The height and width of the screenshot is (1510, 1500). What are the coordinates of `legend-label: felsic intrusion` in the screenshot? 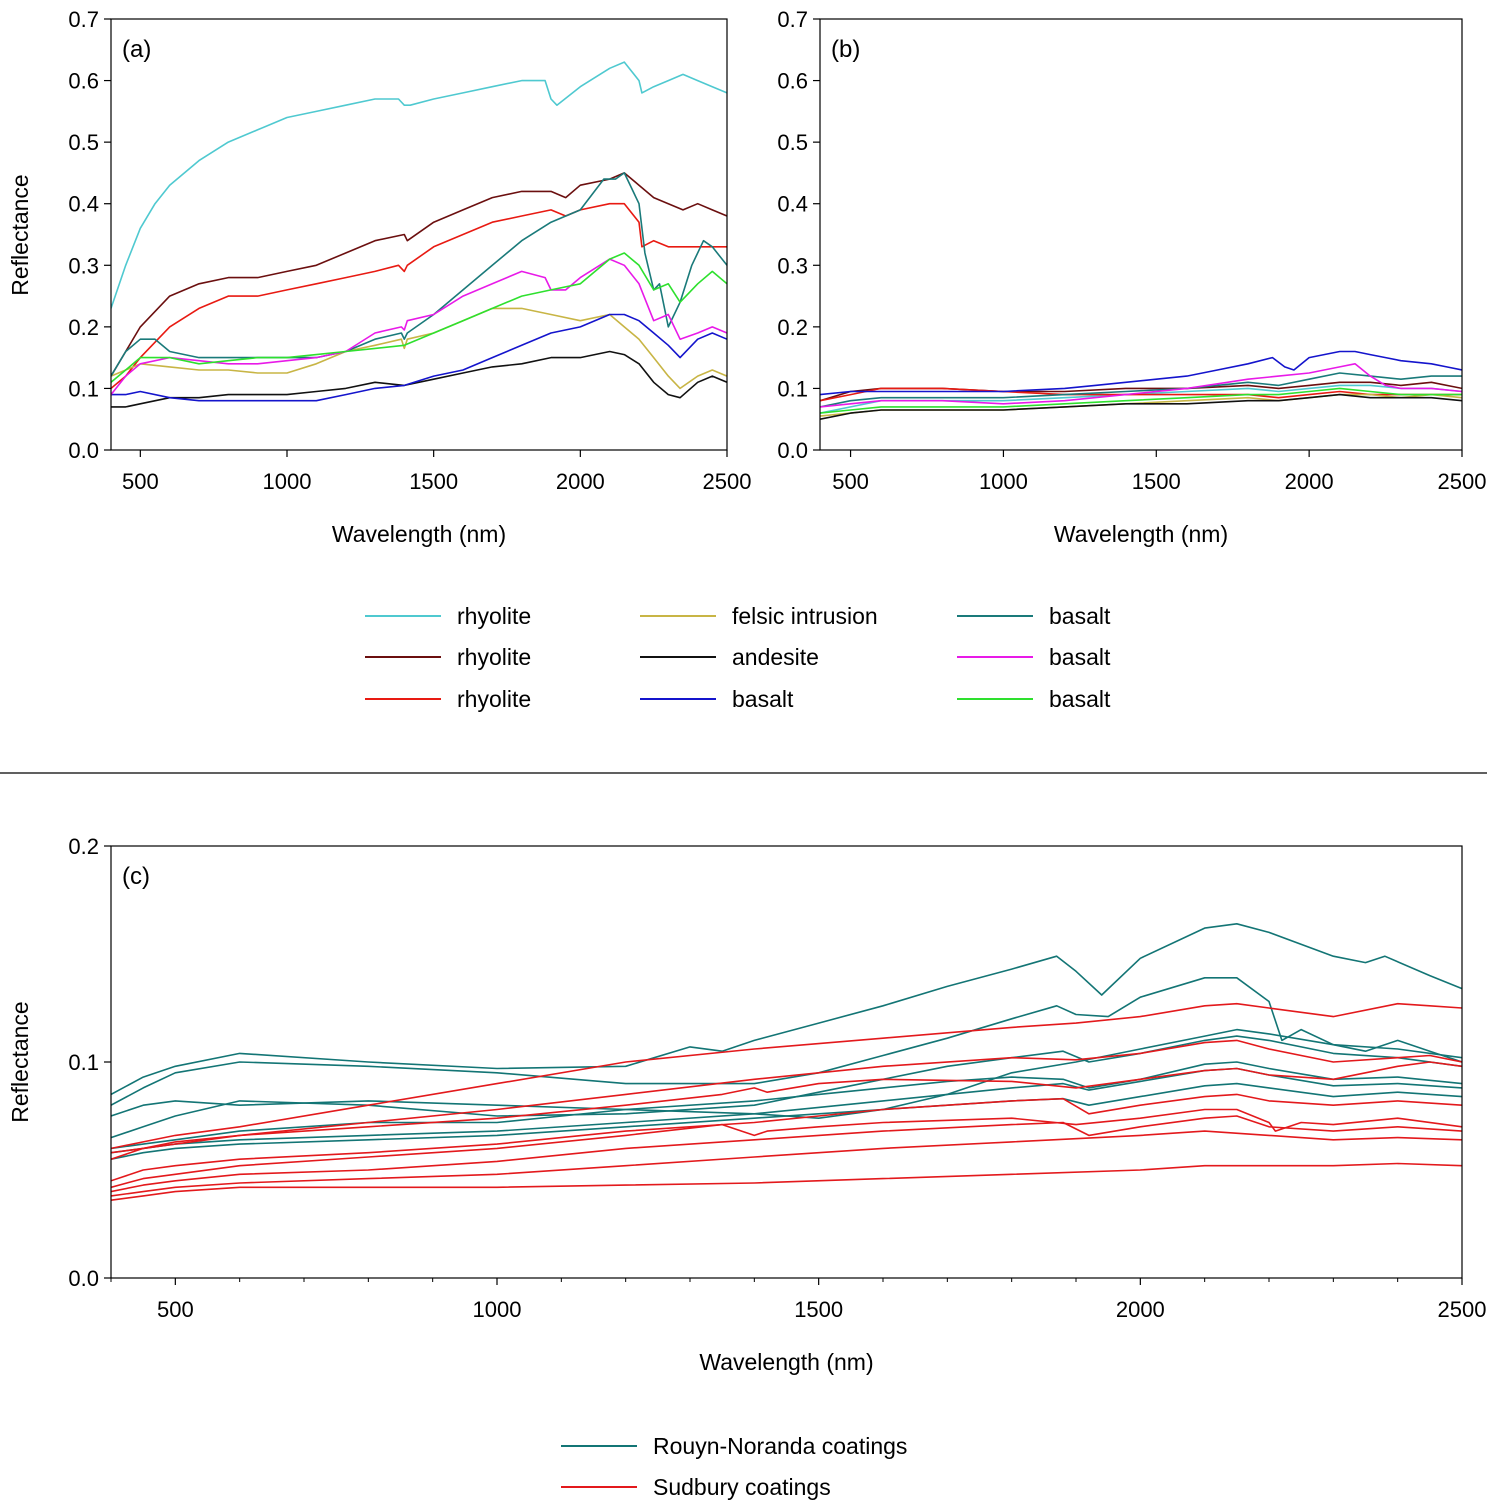 It's located at (805, 616).